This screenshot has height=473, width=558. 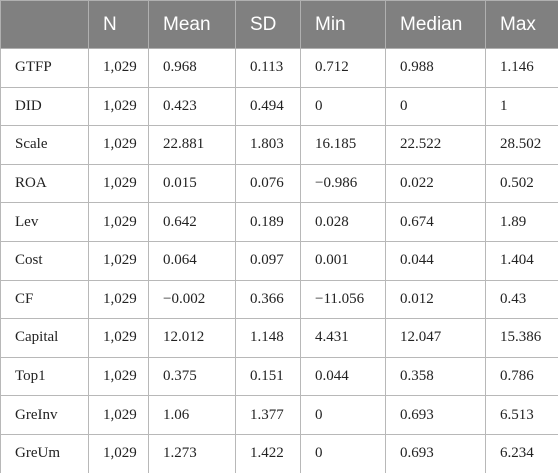 I want to click on row-label: GTFP, so click(x=44, y=68).